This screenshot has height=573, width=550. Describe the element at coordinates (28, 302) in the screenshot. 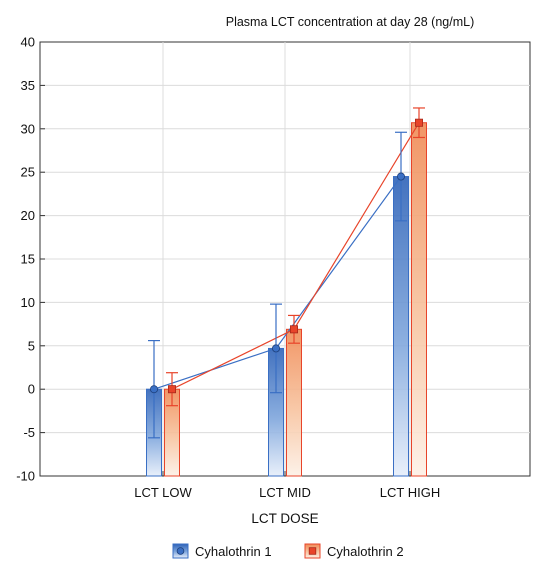

I see `y-tick-label: 10` at that location.